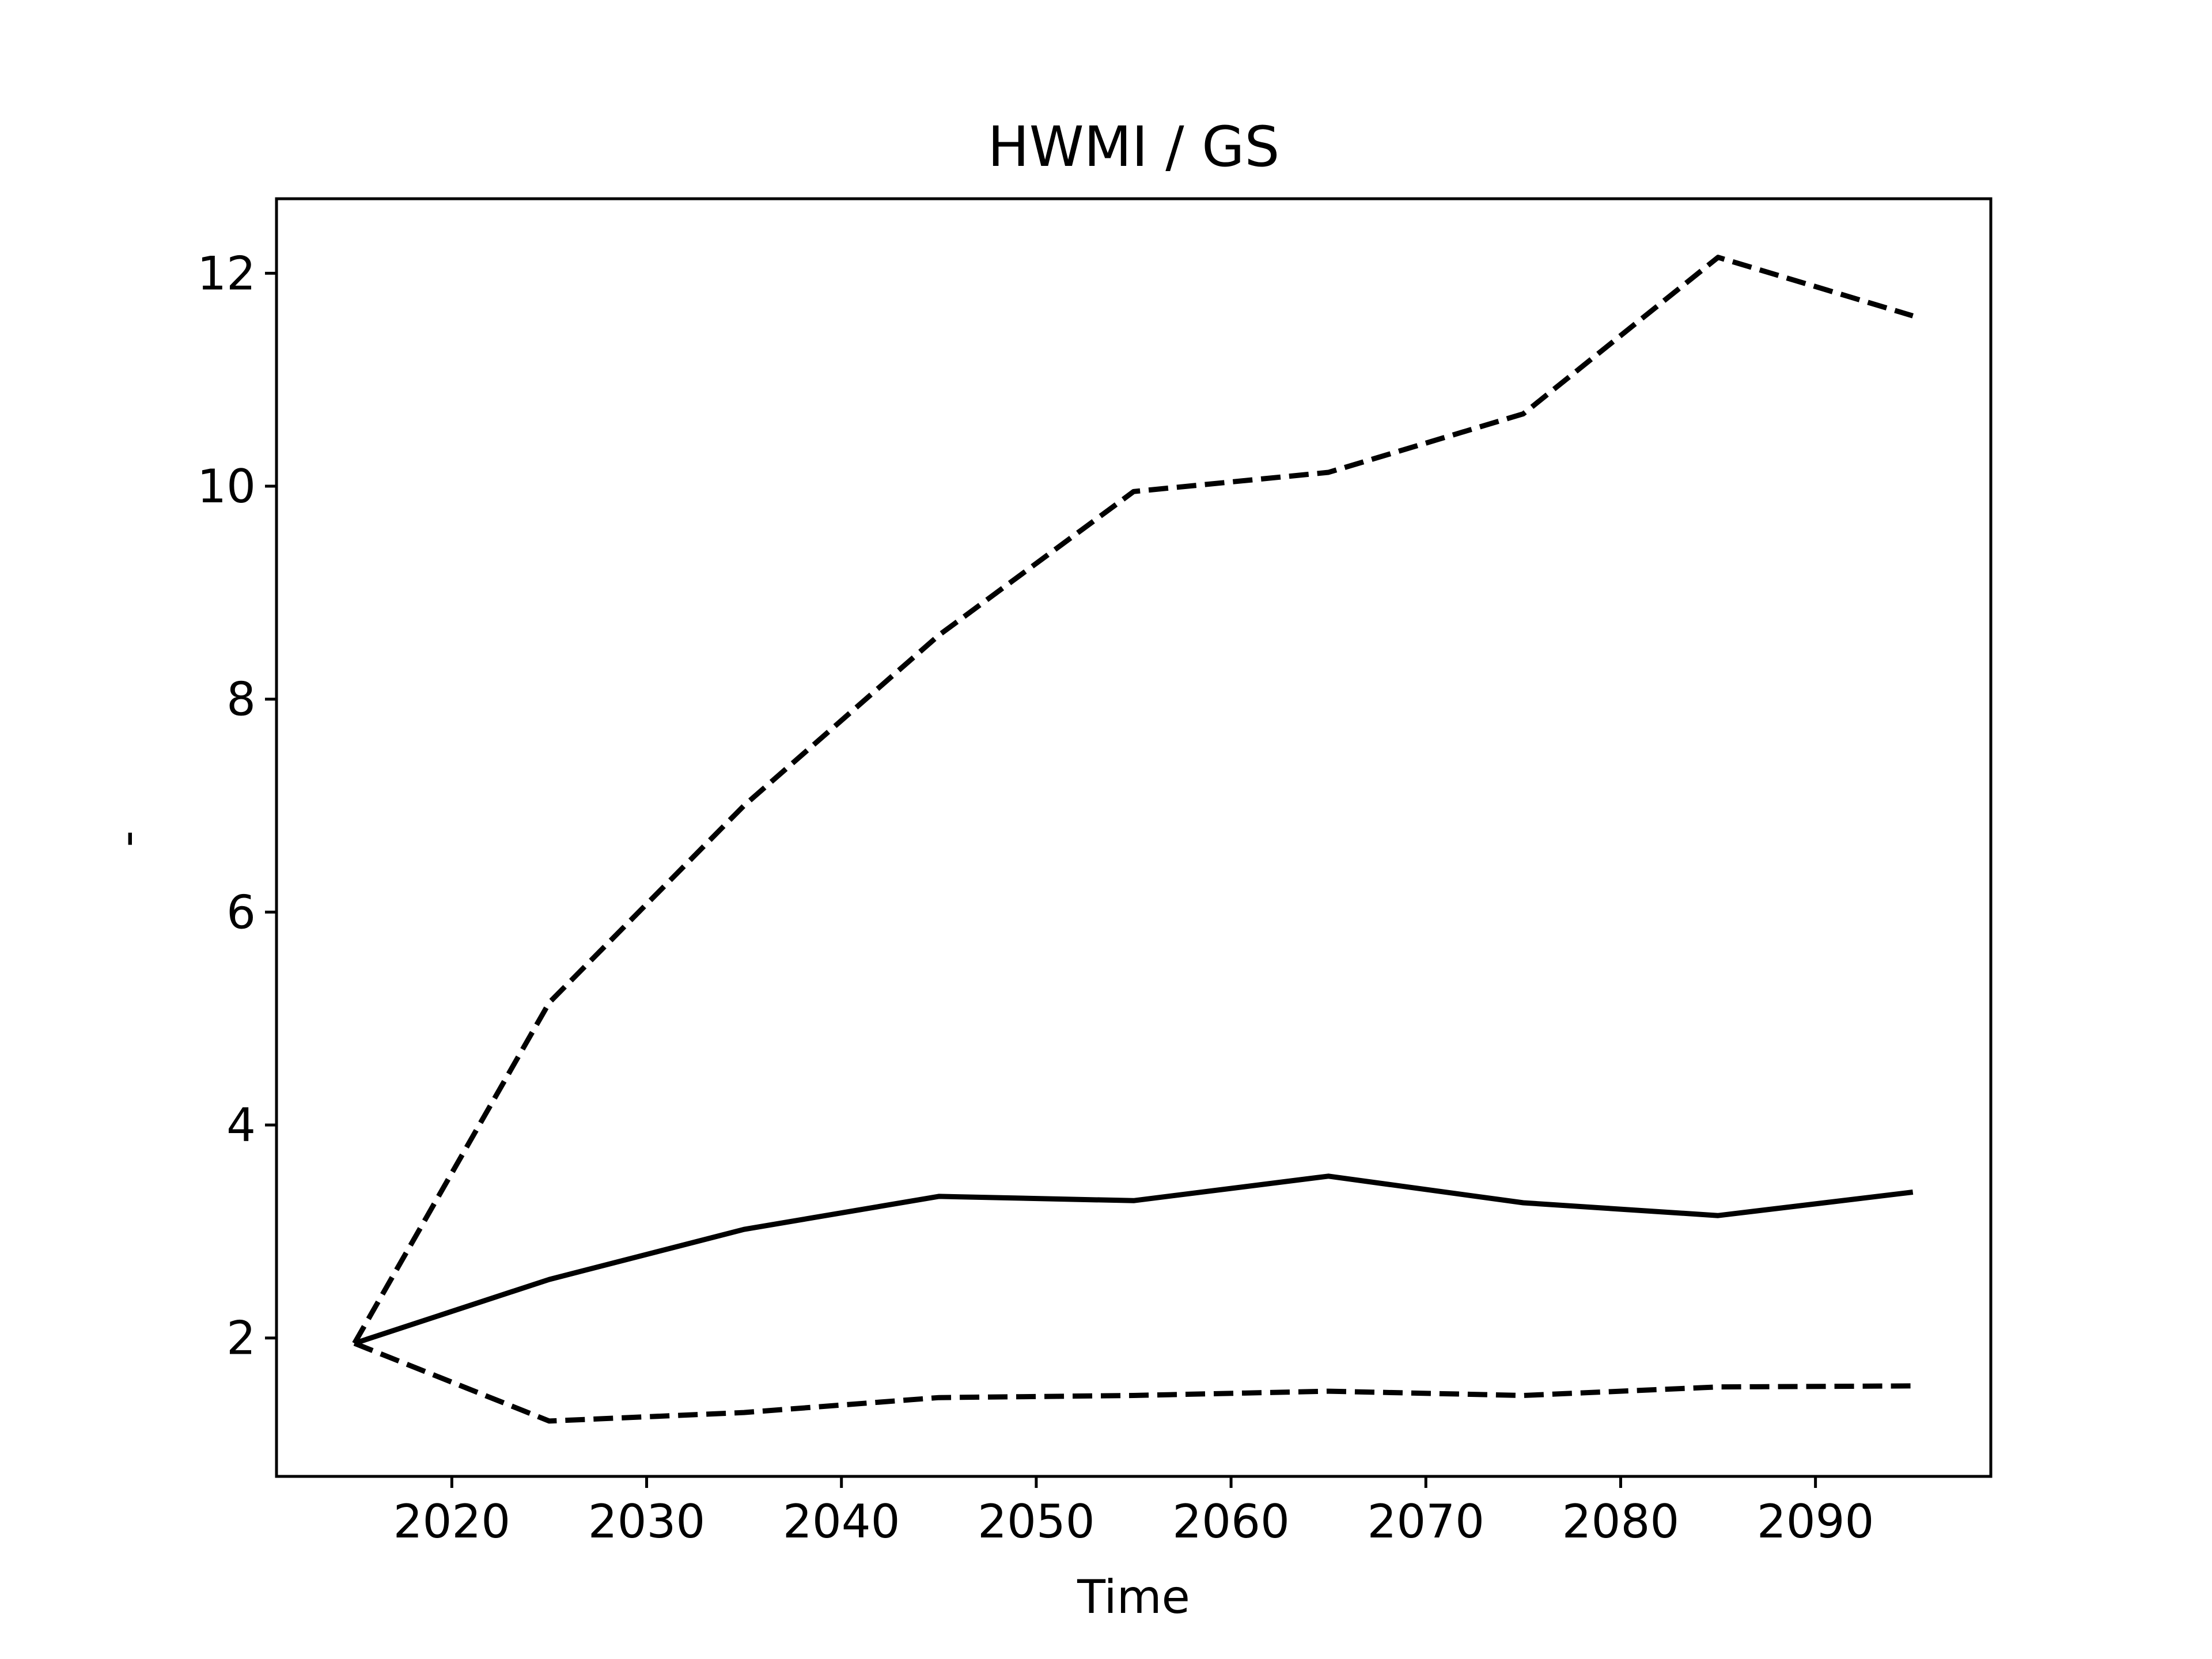 The width and height of the screenshot is (2212, 1659). Describe the element at coordinates (1036, 1521) in the screenshot. I see `x-tick-label: 2050` at that location.